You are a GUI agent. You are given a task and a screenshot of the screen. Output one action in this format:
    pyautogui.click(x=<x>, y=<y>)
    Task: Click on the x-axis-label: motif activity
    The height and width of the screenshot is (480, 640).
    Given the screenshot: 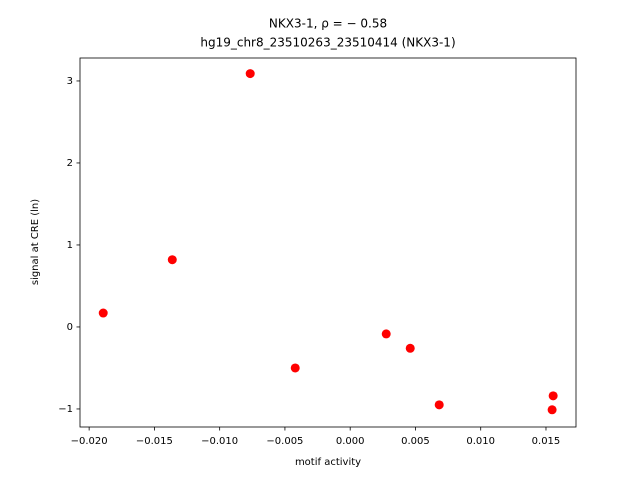 What is the action you would take?
    pyautogui.click(x=328, y=462)
    